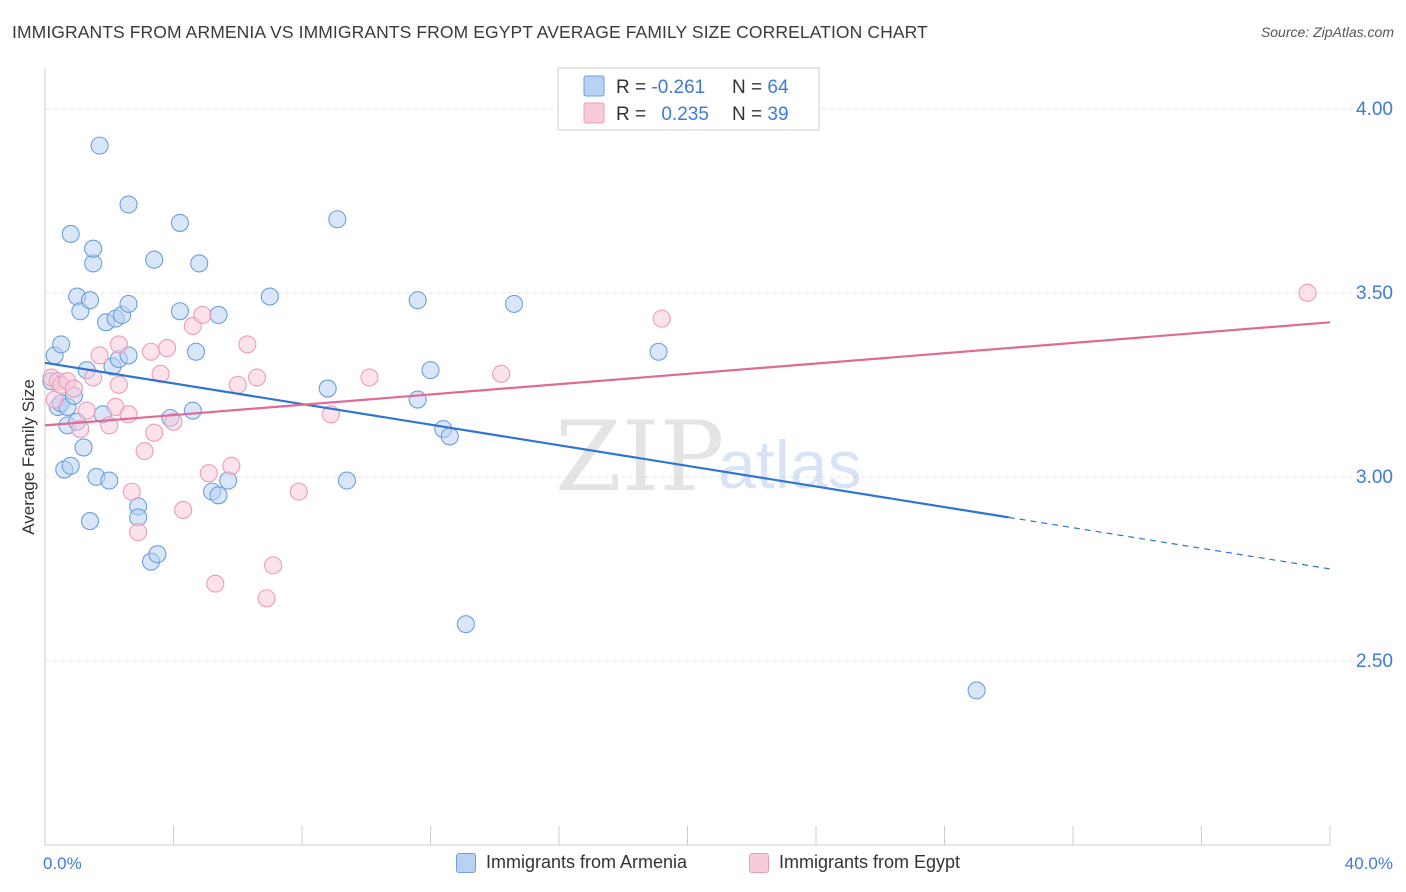 The width and height of the screenshot is (1406, 892). Describe the element at coordinates (759, 862) in the screenshot. I see `legend-swatch-egypt-bottom` at that location.